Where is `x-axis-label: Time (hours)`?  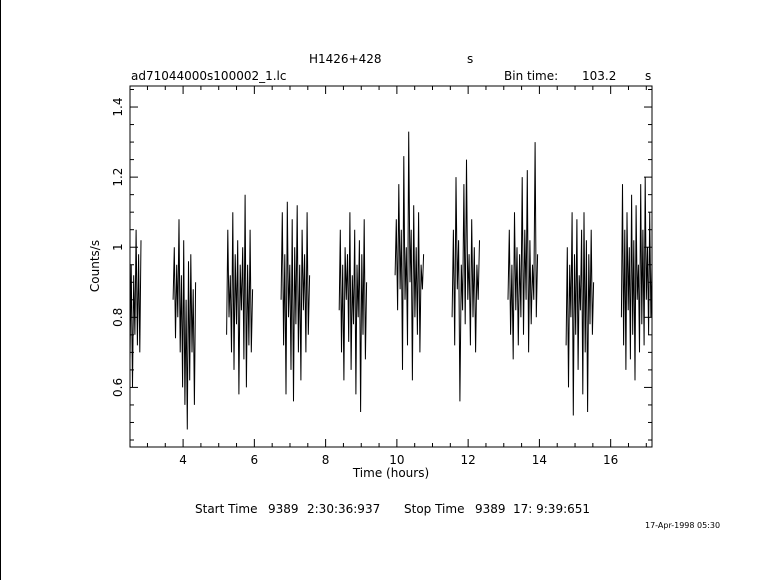 x-axis-label: Time (hours) is located at coordinates (390, 473).